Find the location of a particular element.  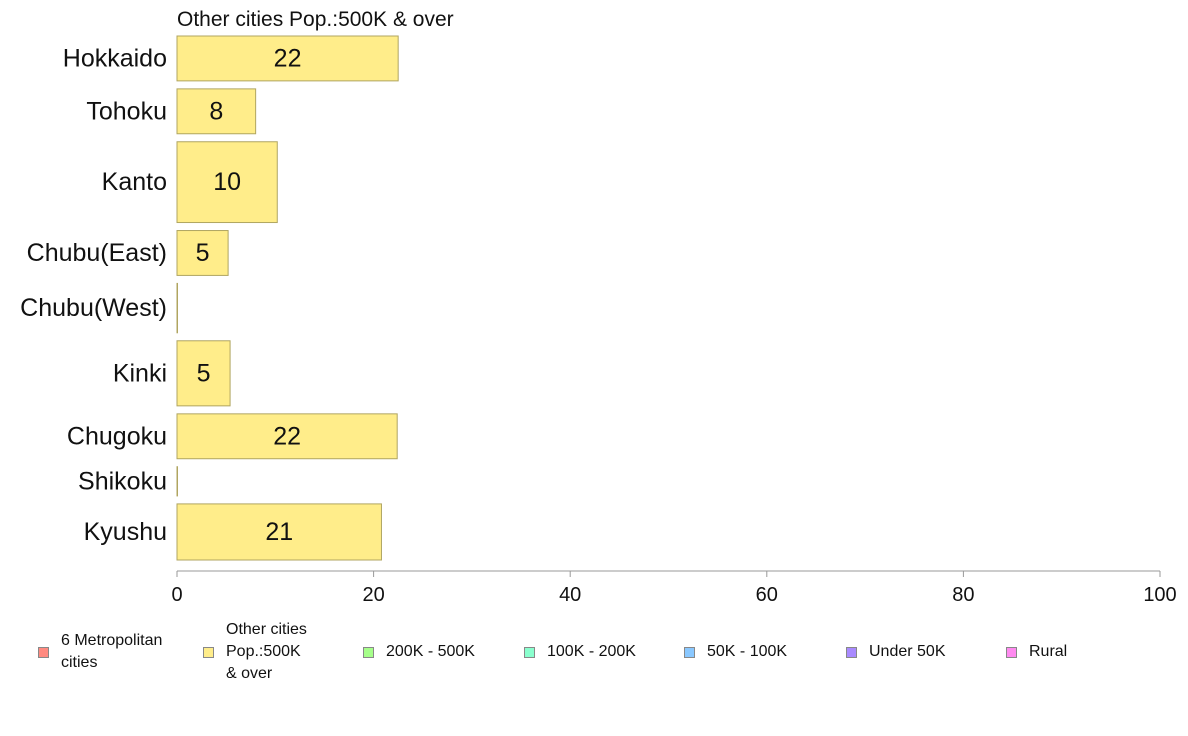

legend-item: 200K - 500K is located at coordinates (419, 652).